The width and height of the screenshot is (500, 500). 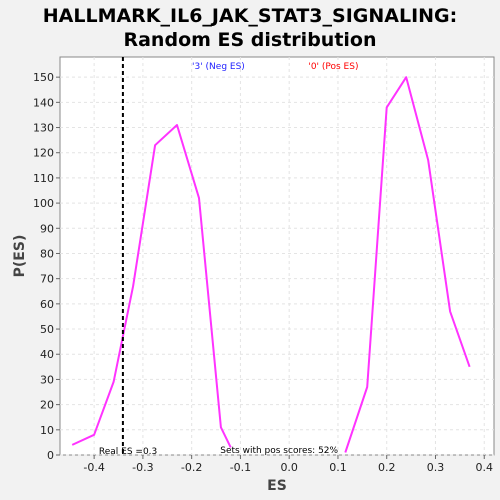 What do you see at coordinates (484, 467) in the screenshot?
I see `x-tick-label: 0.4` at bounding box center [484, 467].